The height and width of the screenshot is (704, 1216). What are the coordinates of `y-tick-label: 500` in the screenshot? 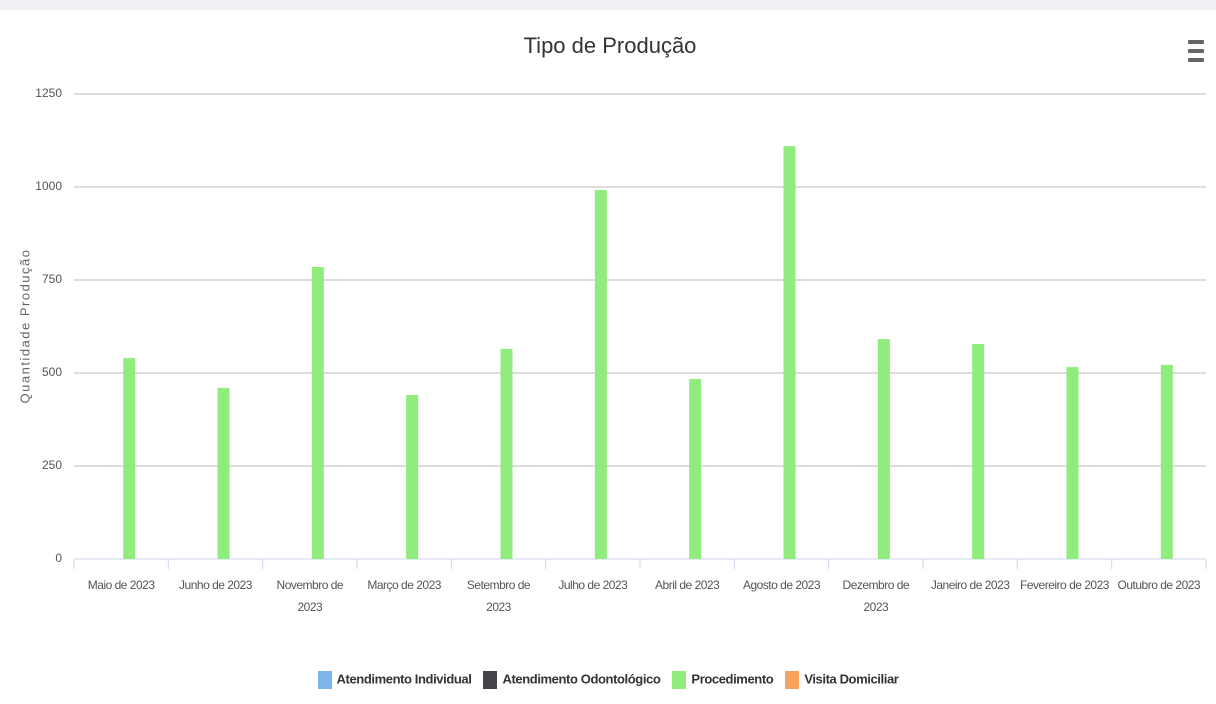 It's located at (52, 372).